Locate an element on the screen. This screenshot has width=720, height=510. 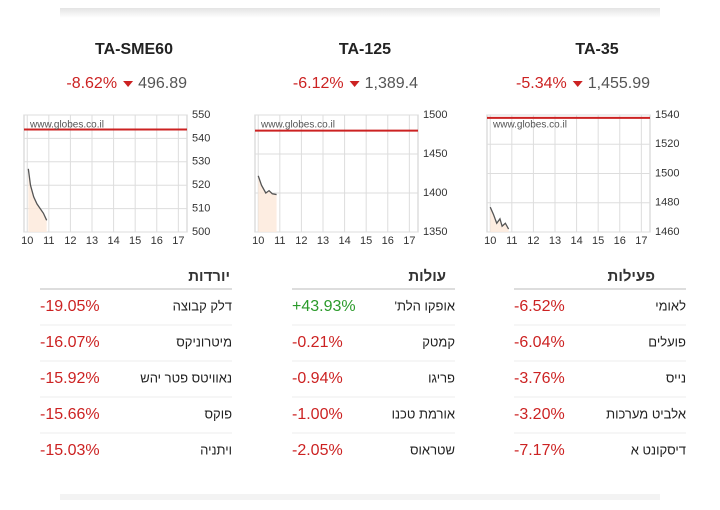
index-value: 496.89 is located at coordinates (162, 83).